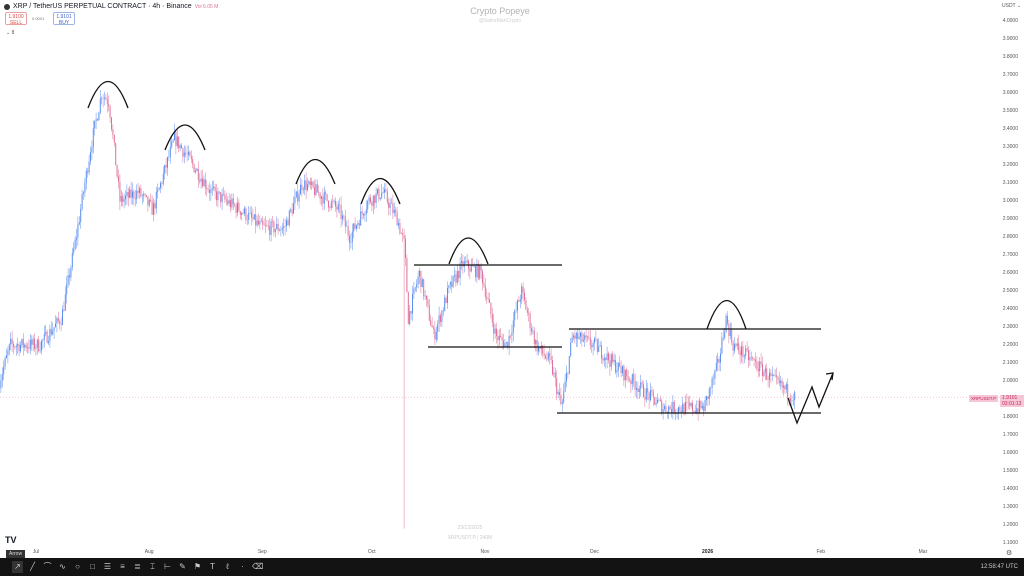 The height and width of the screenshot is (576, 1024). I want to click on parallel-tool-icon: ≡, so click(122, 566).